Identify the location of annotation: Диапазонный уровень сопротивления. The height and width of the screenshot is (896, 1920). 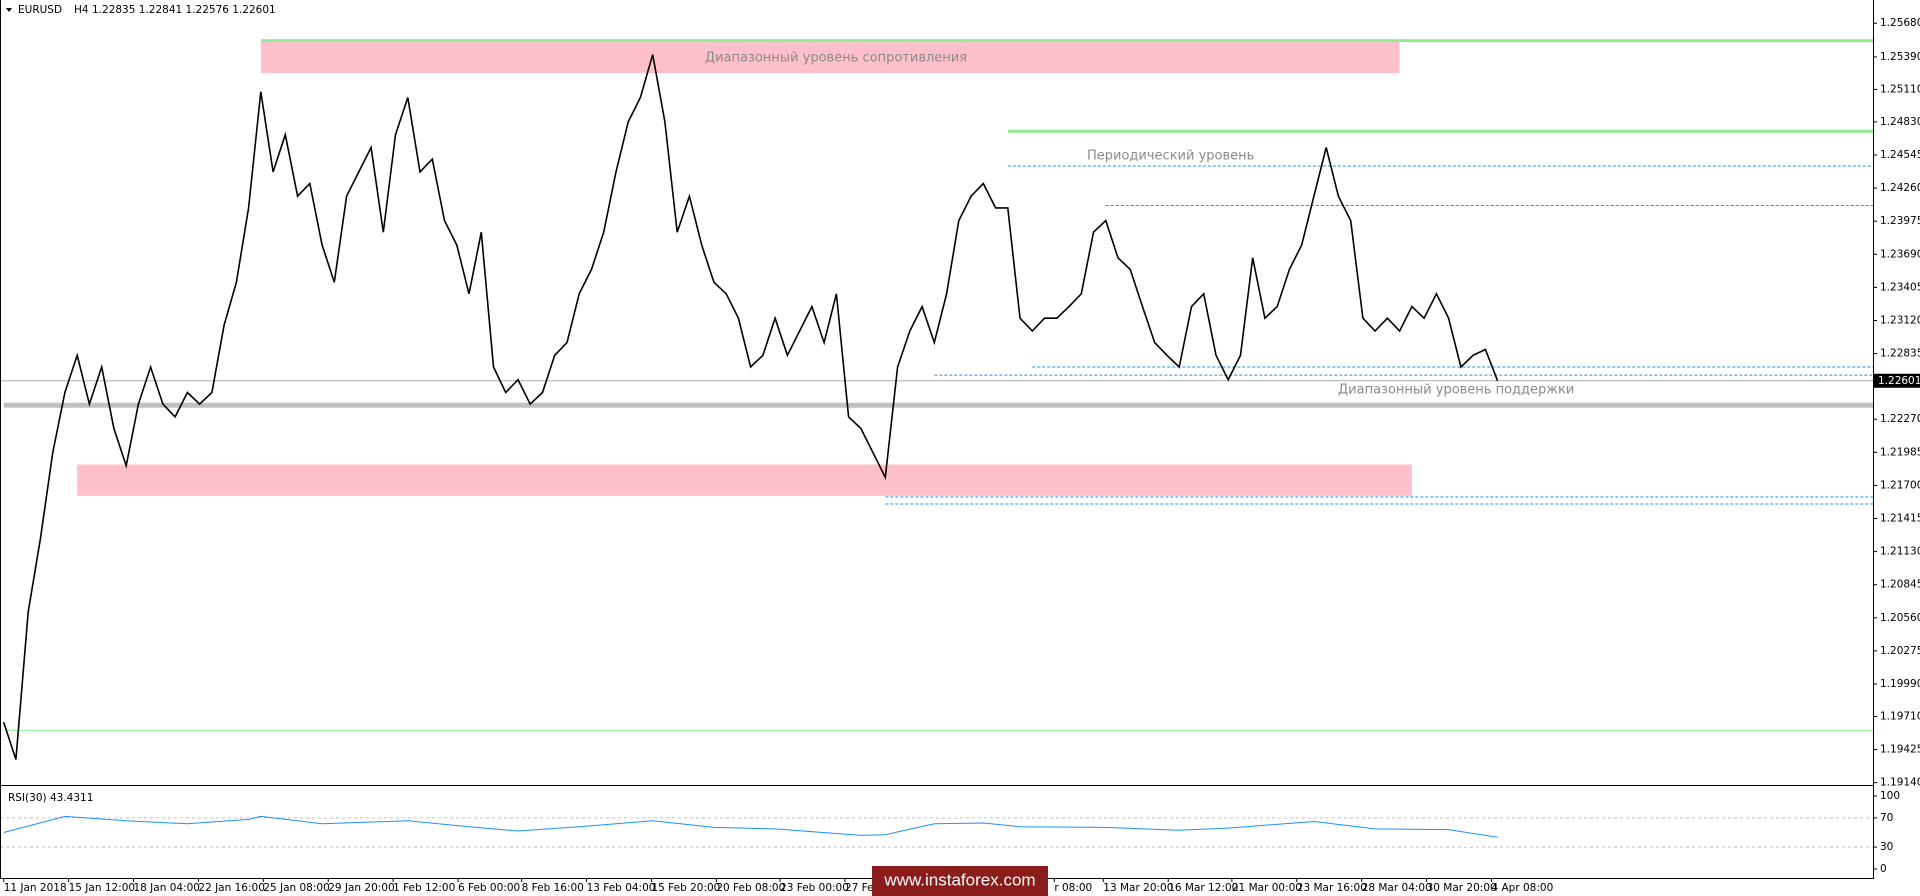
(836, 58).